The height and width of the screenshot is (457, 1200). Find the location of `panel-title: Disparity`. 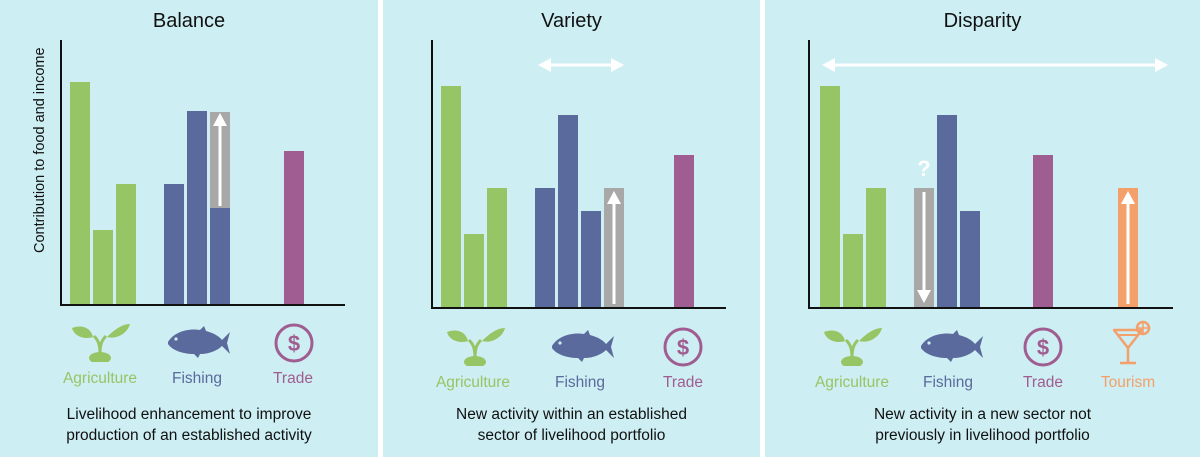

panel-title: Disparity is located at coordinates (982, 21).